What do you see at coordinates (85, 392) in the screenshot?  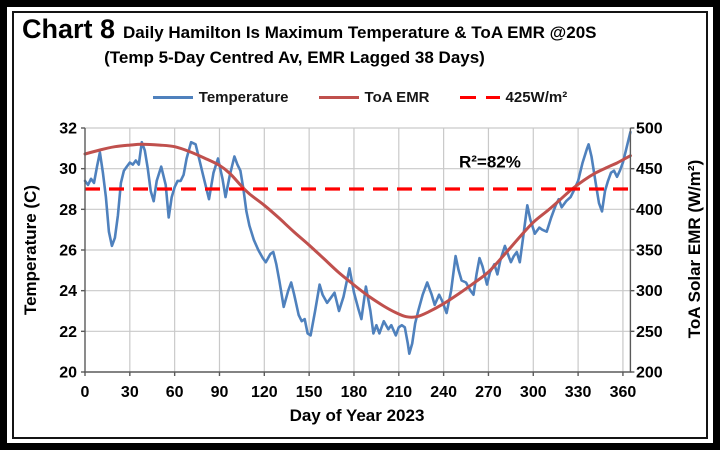 I see `x-tick-label-0: 0` at bounding box center [85, 392].